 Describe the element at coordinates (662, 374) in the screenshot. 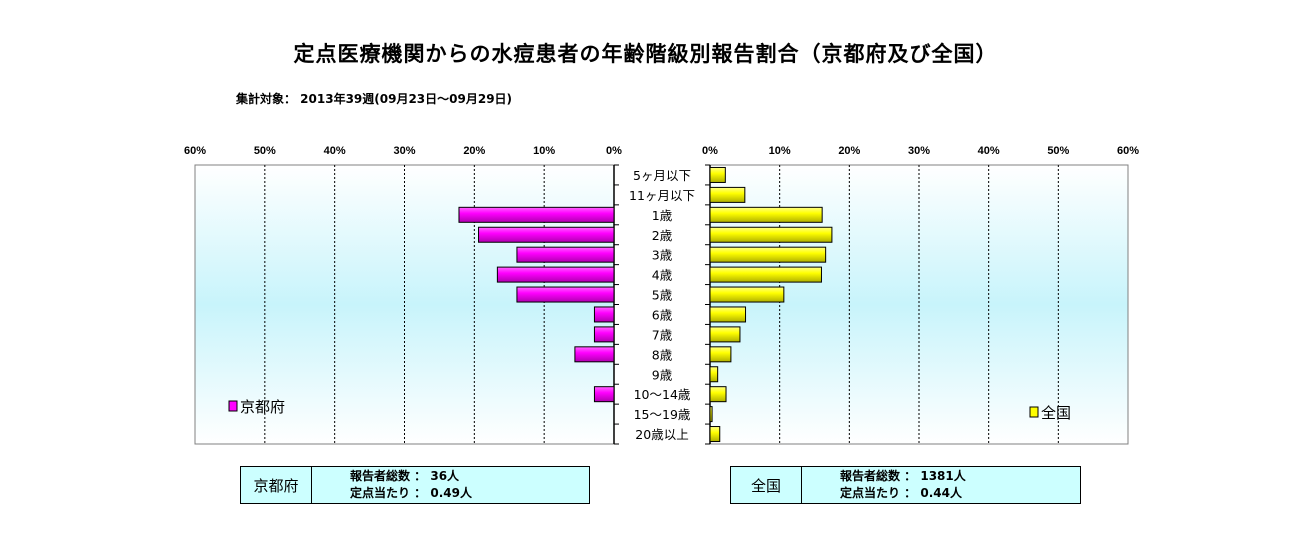

I see `category-label: 9歳` at that location.